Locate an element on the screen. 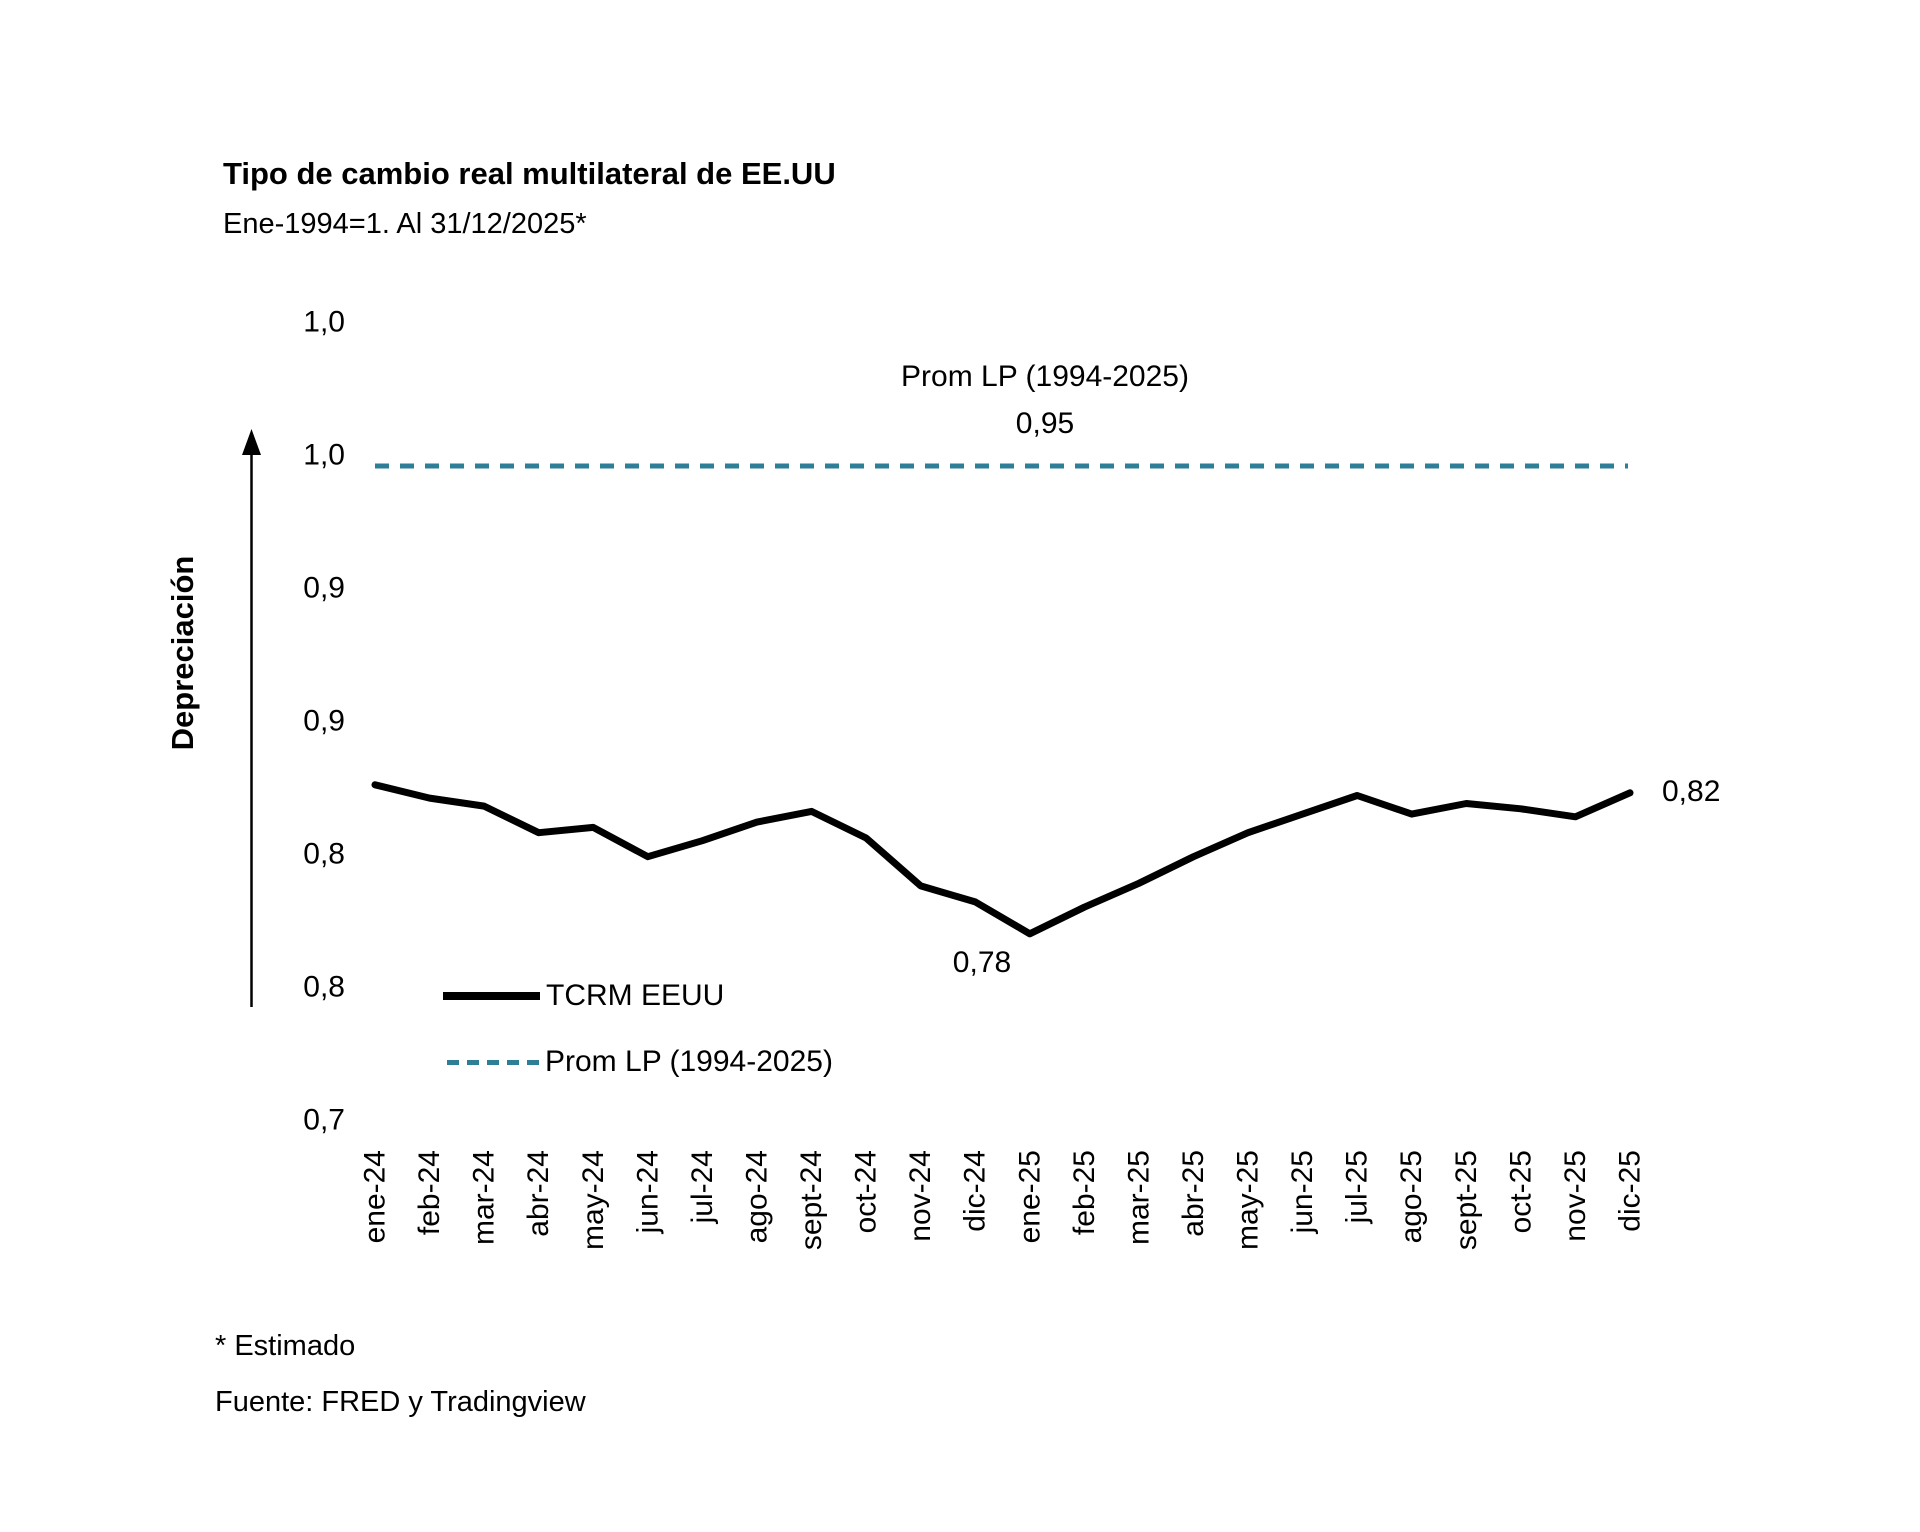 The image size is (1920, 1532). last-data-label: 0,82 is located at coordinates (1691, 791).